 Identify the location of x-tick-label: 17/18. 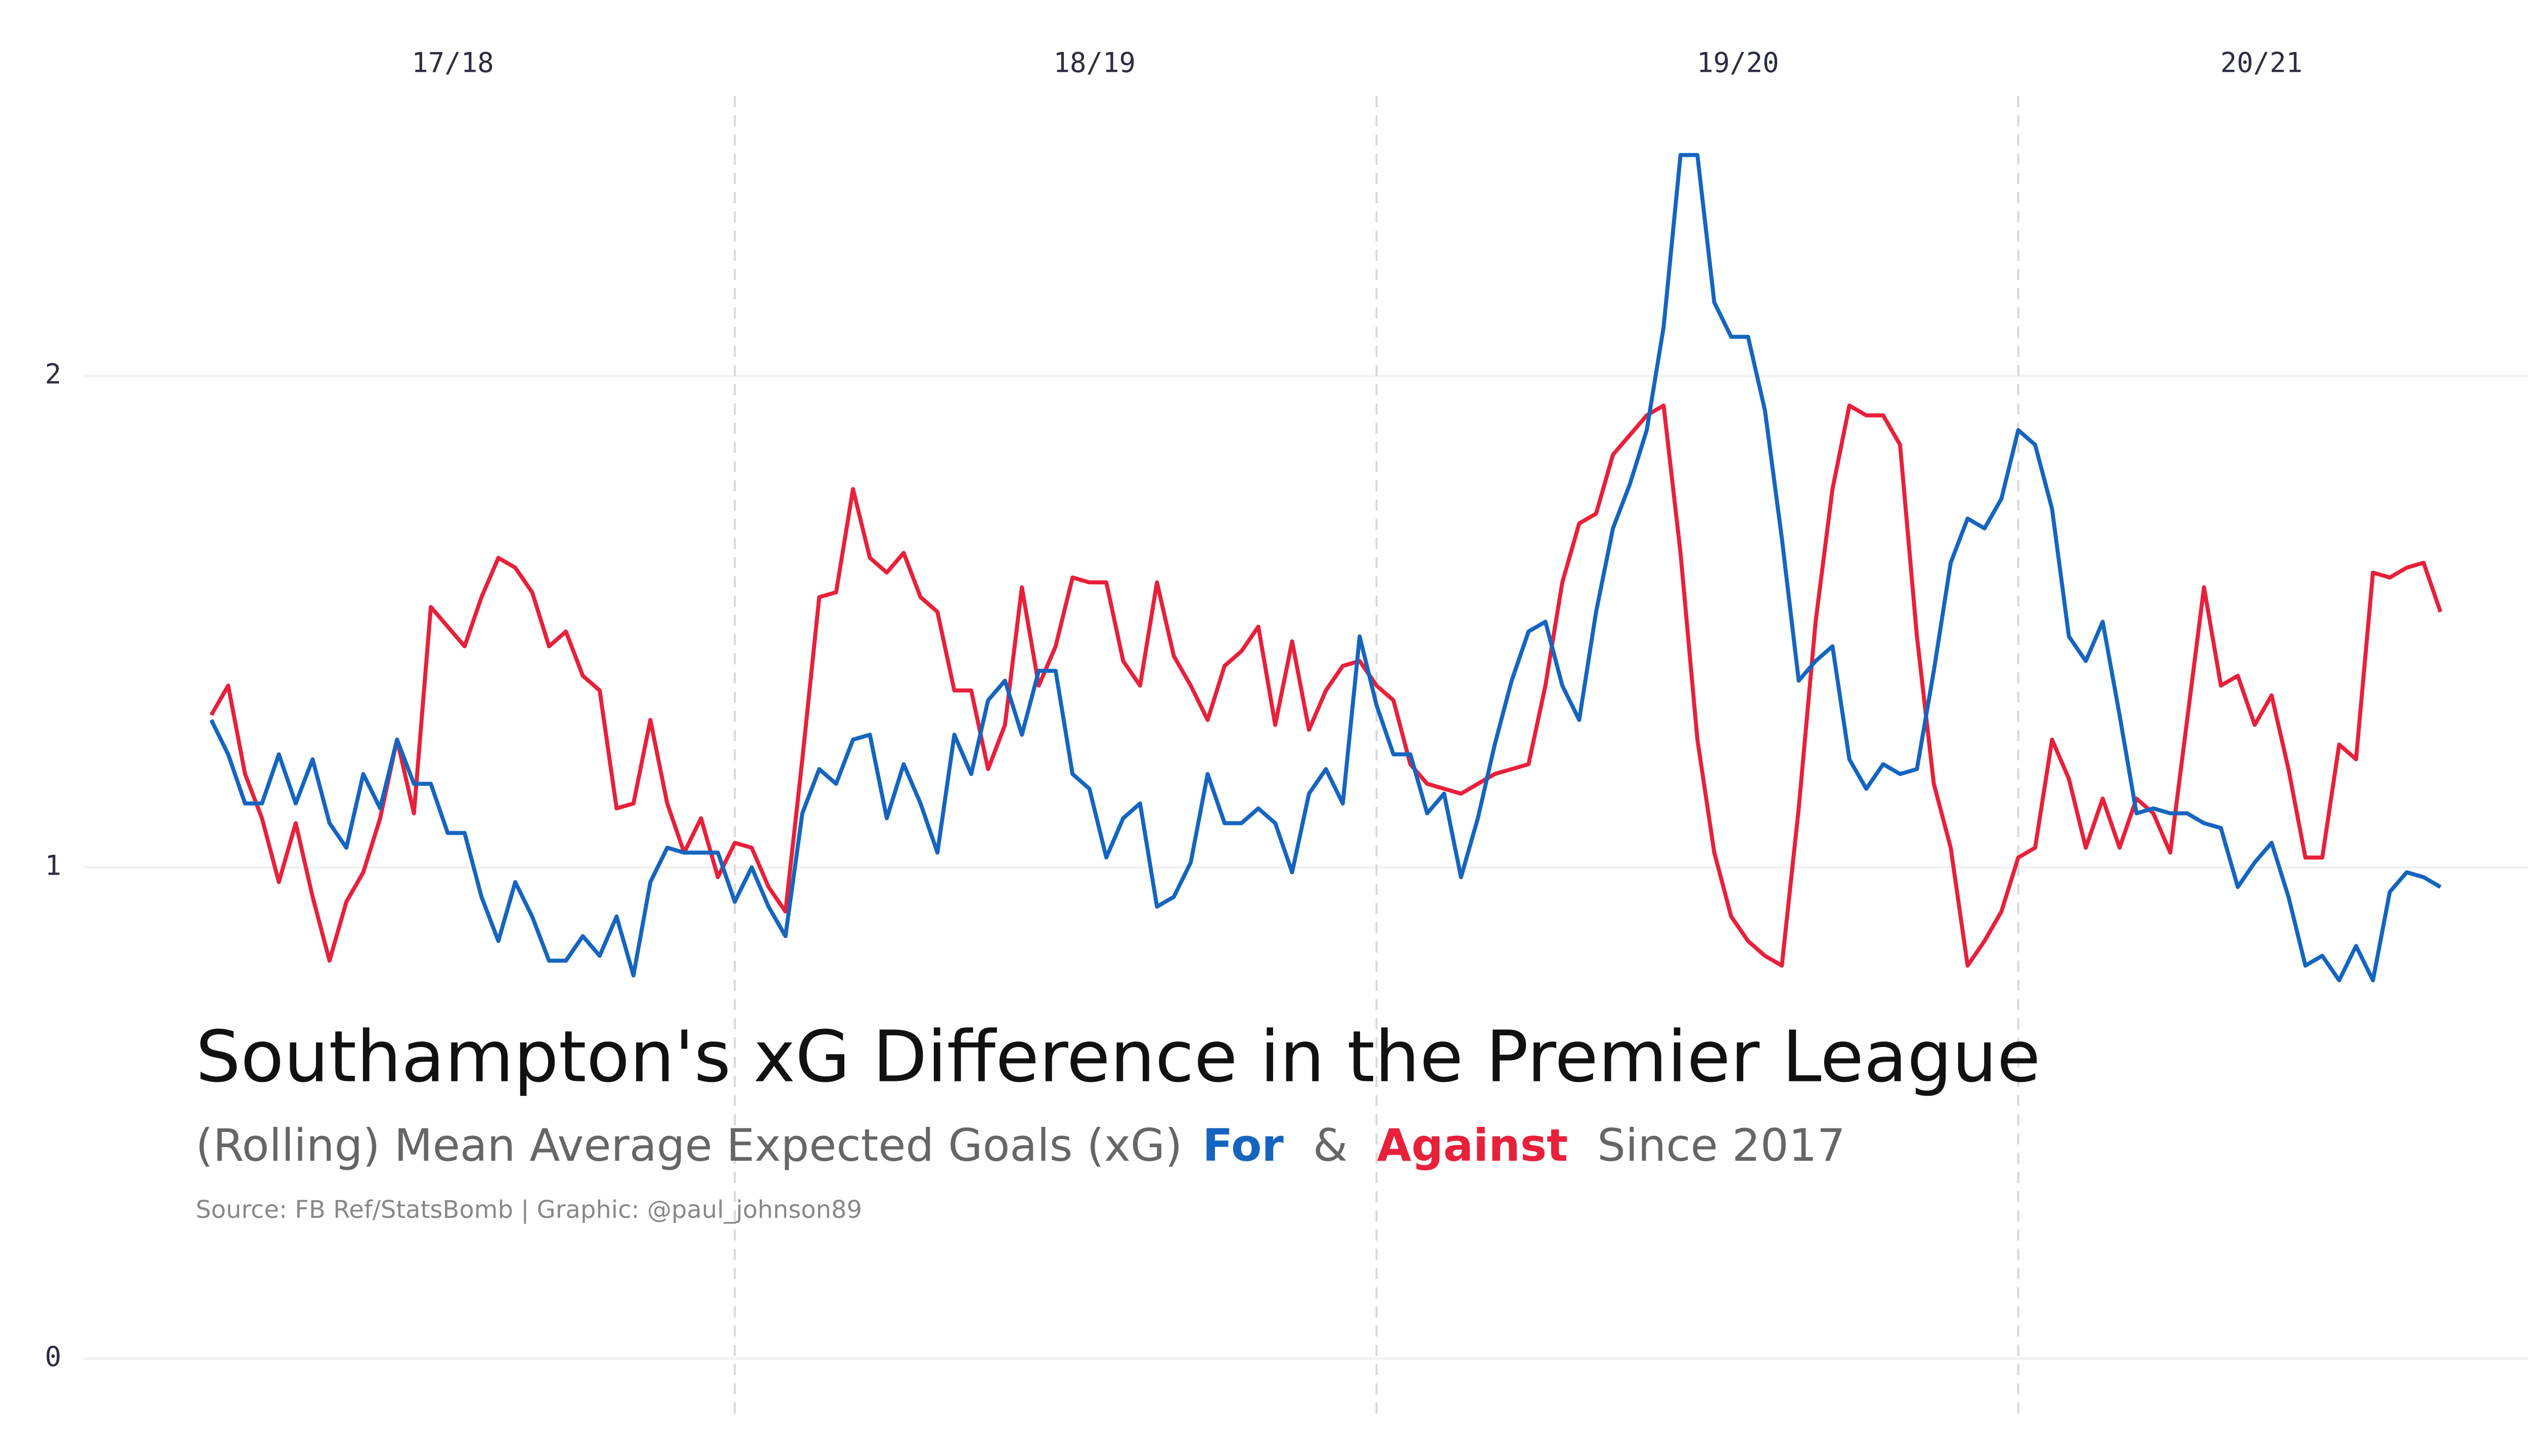
(453, 63).